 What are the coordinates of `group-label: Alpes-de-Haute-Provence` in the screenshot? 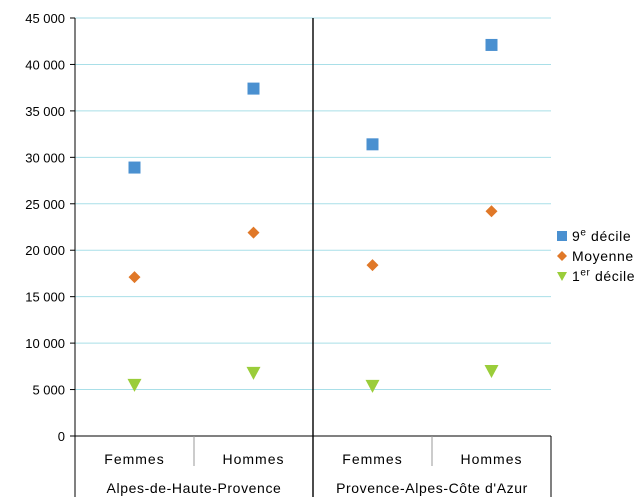 It's located at (194, 488).